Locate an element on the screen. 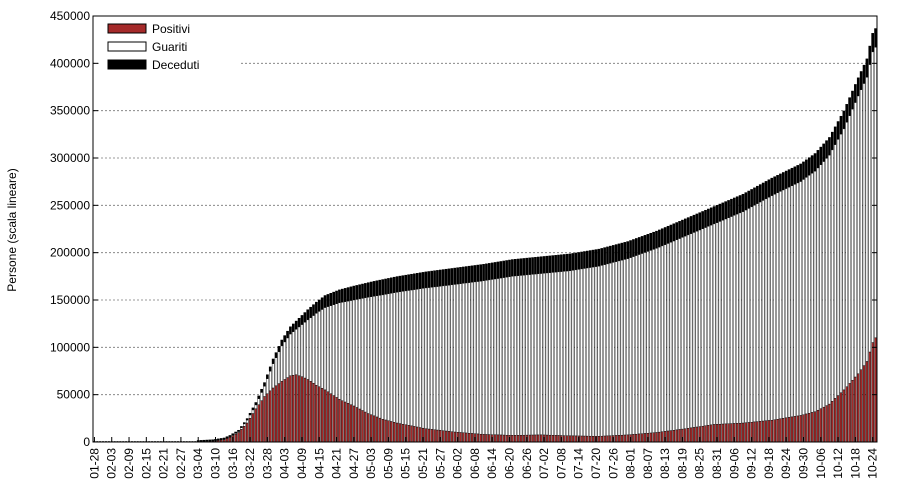 The image size is (900, 500). x-tick-label: 07-20 is located at coordinates (596, 463).